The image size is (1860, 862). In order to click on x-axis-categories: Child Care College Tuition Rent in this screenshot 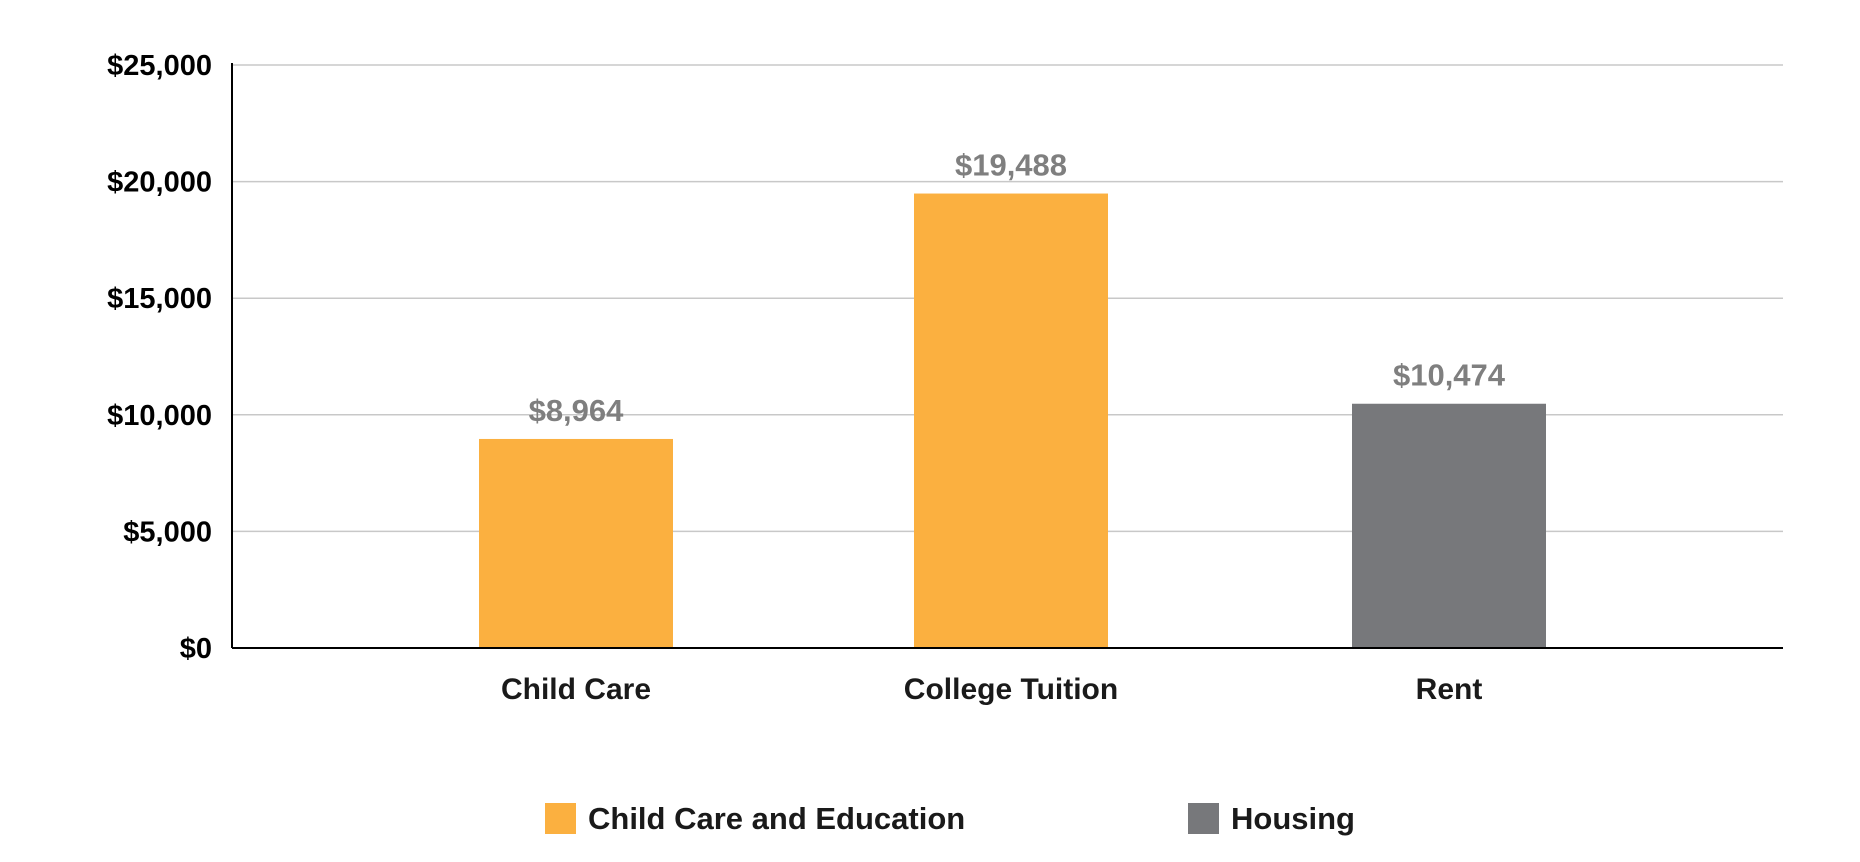, I will do `click(991, 689)`.